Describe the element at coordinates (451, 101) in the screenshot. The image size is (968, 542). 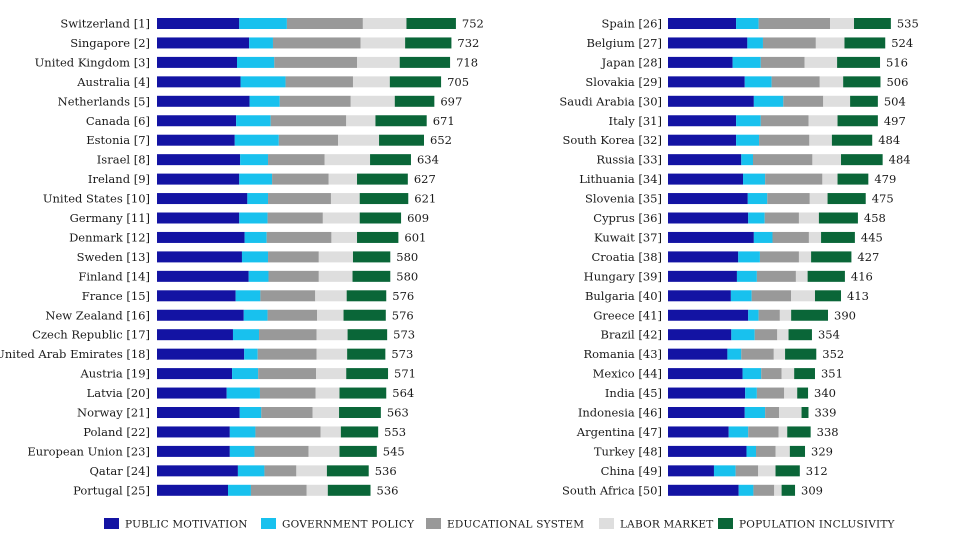
I see `total-value-label: 697` at that location.